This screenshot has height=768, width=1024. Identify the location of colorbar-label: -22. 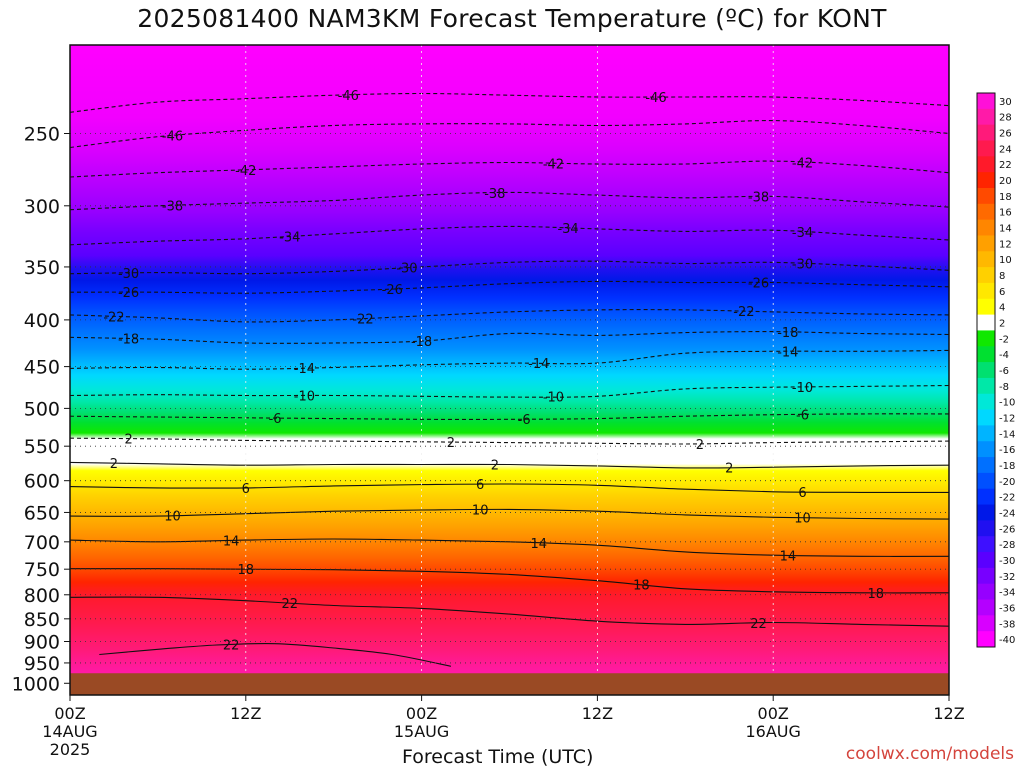
(1007, 498).